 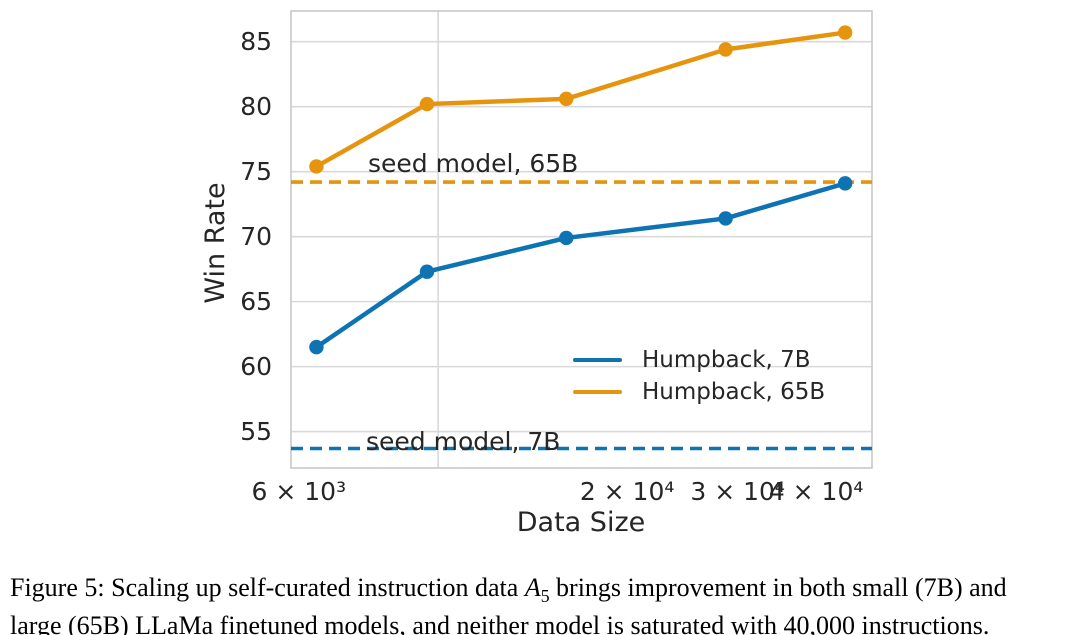 I want to click on series-line-humpback-65b, so click(x=581, y=99).